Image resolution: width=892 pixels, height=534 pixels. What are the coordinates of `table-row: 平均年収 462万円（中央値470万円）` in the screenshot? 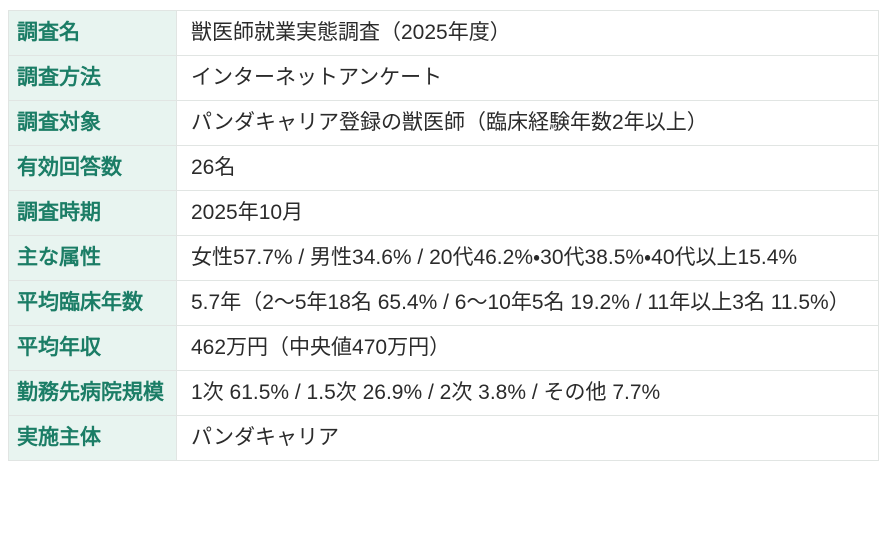 It's located at (443, 348).